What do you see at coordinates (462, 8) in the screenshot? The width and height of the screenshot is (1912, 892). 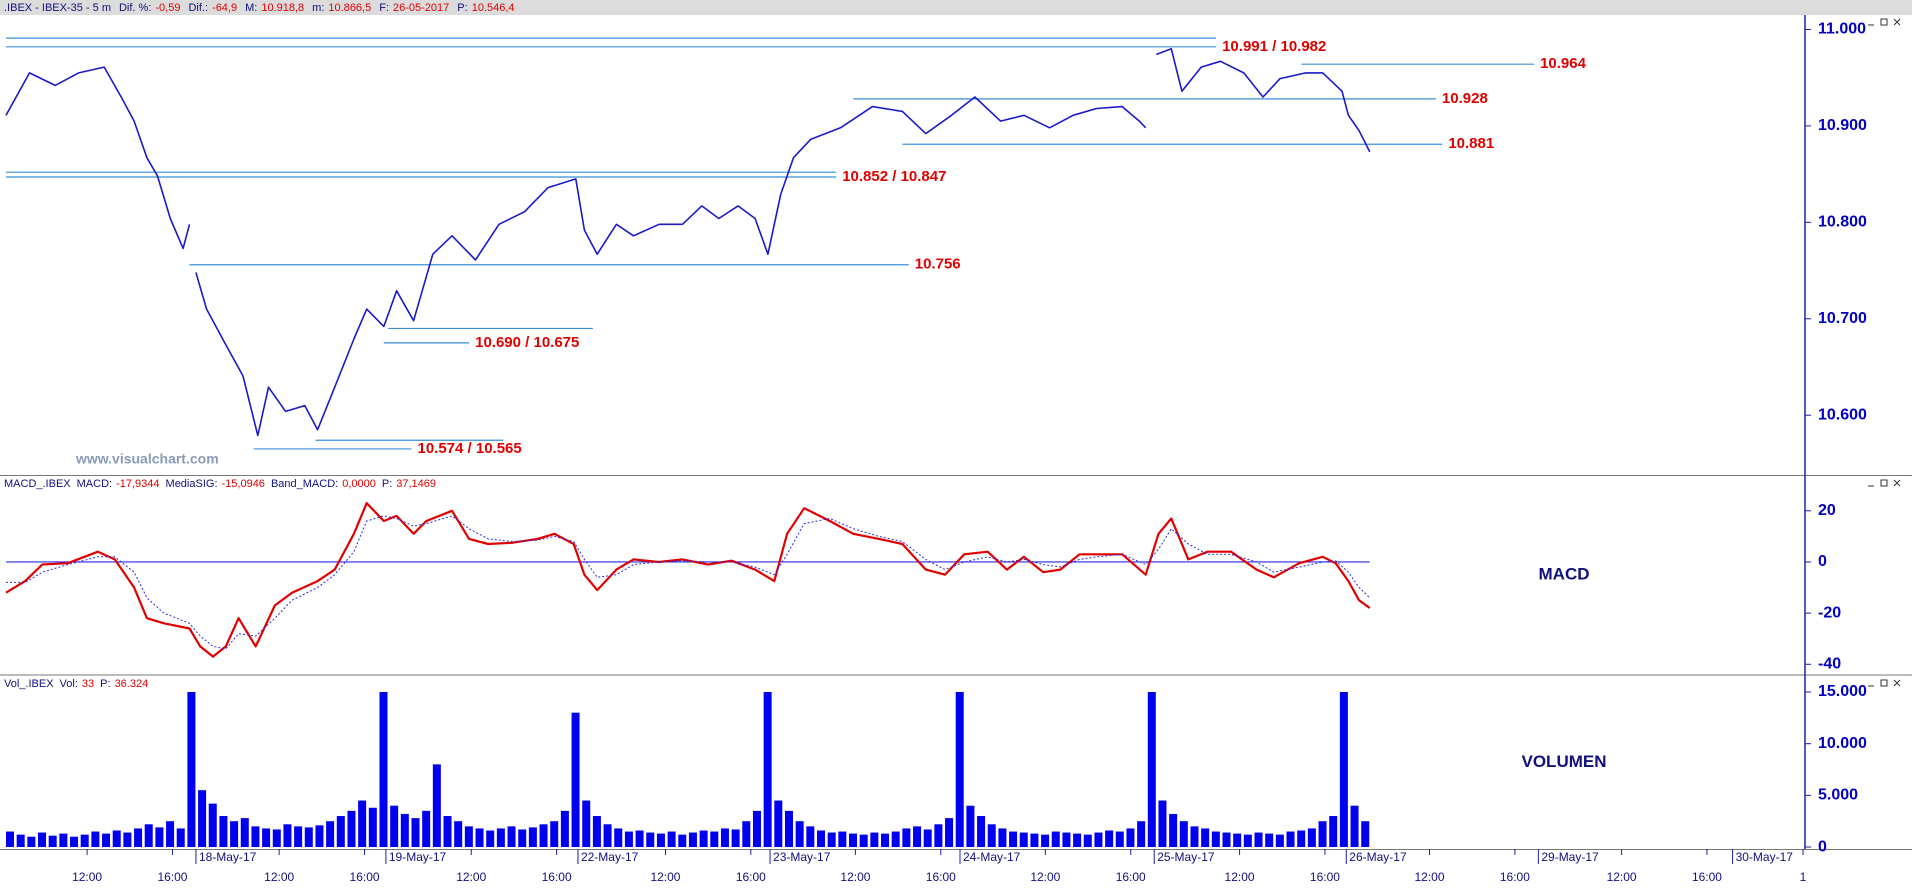 I see `header-field-label: P:` at bounding box center [462, 8].